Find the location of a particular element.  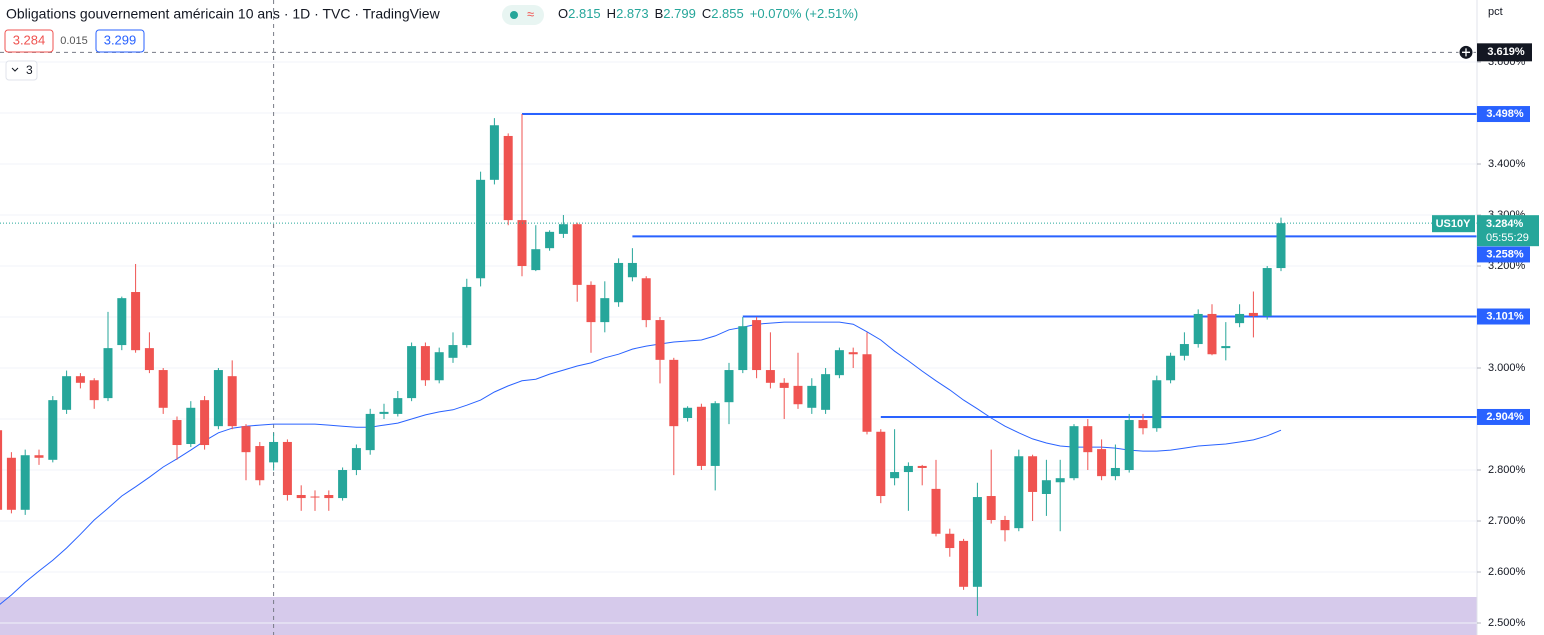

y-tick-label: 2.700% is located at coordinates (1507, 521).